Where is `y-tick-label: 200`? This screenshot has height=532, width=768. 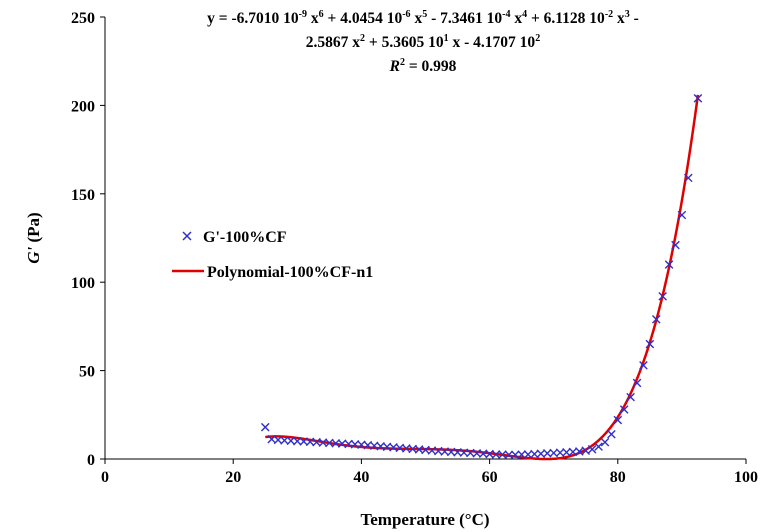
y-tick-label: 200 is located at coordinates (83, 106).